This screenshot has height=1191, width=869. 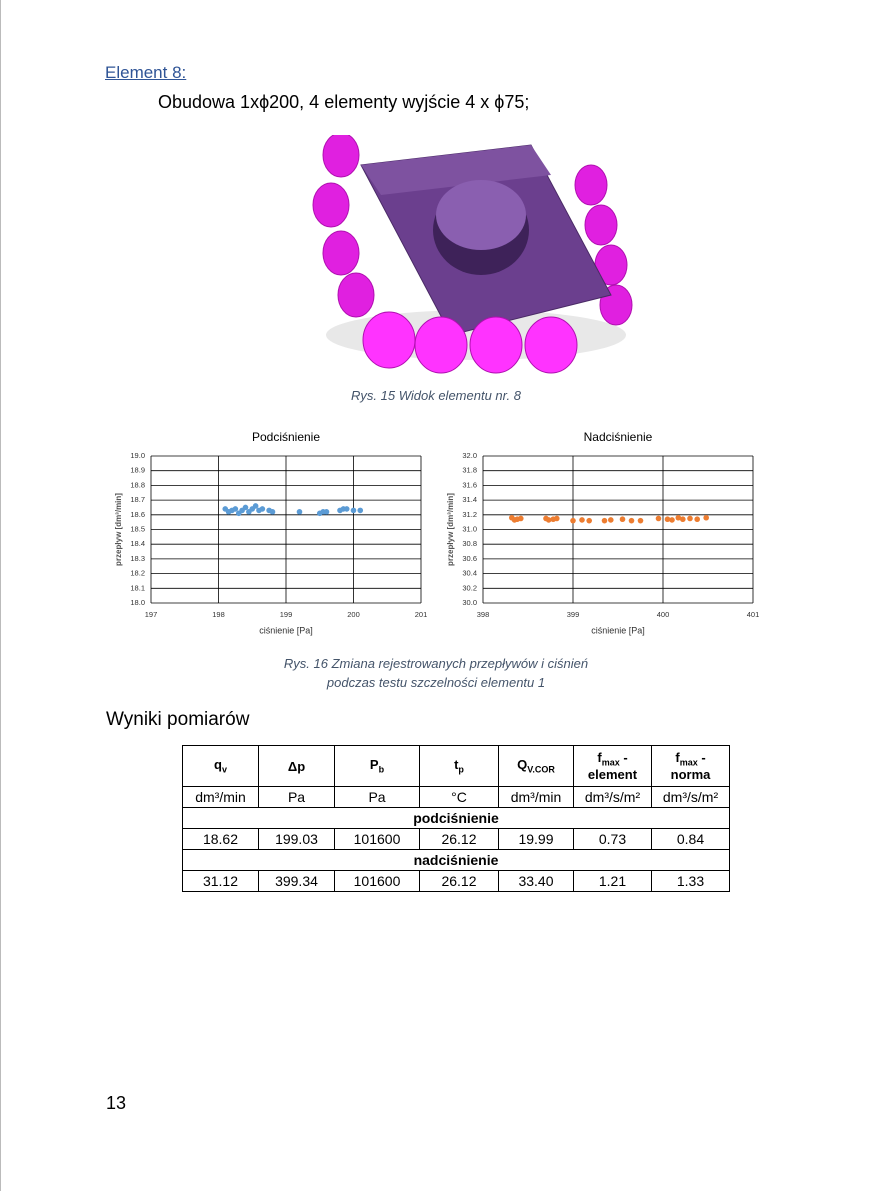 I want to click on x-tick-label: 399, so click(x=573, y=614).